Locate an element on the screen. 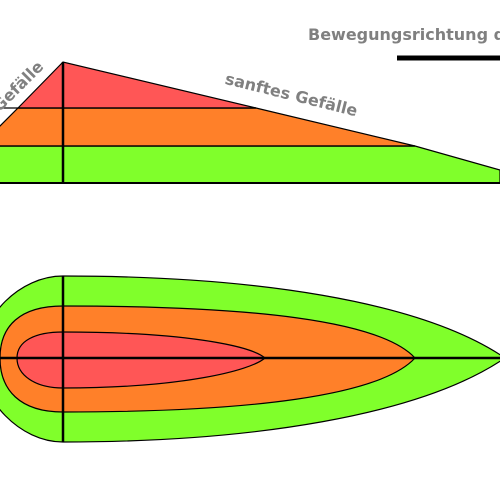  green-layer is located at coordinates (250, 164).